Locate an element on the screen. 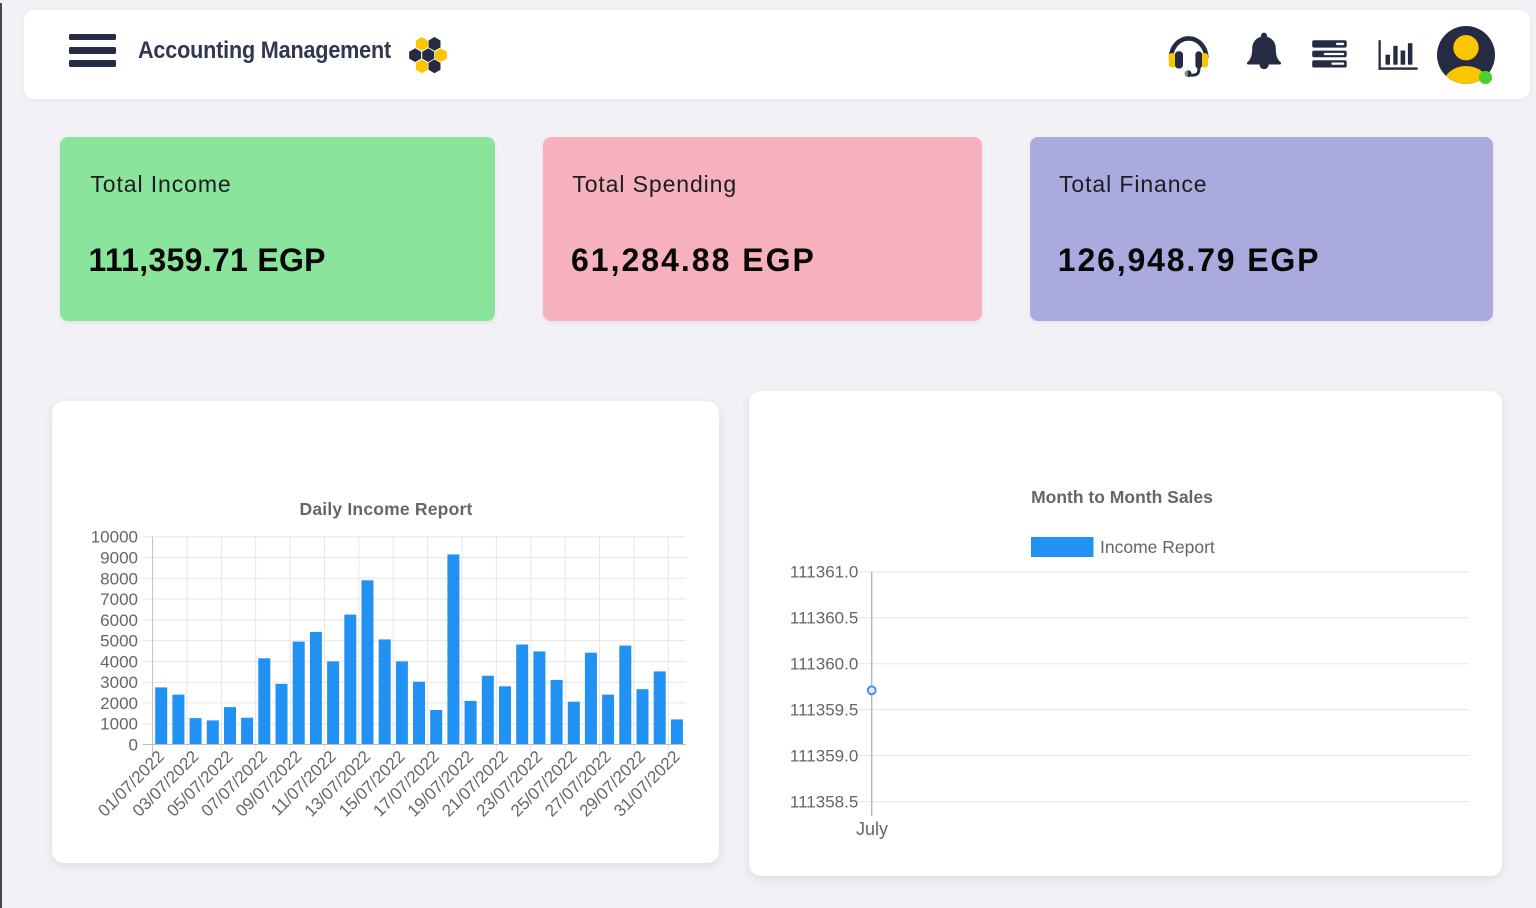 The height and width of the screenshot is (908, 1536). svg-text: 10000 is located at coordinates (114, 537).